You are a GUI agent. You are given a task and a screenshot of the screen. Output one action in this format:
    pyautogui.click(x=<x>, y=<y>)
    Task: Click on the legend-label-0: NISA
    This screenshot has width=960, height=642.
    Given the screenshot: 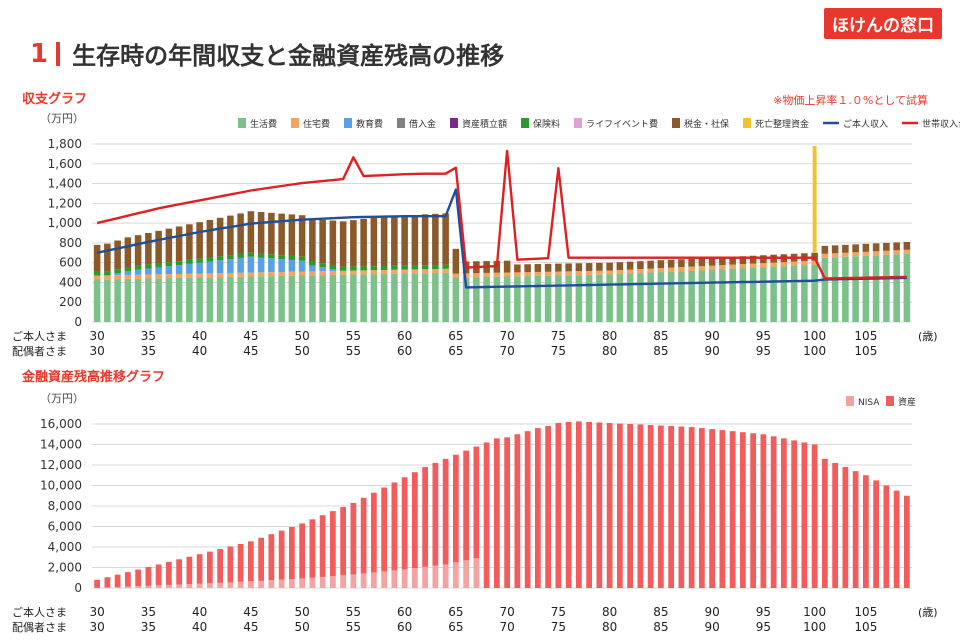 What is the action you would take?
    pyautogui.click(x=869, y=403)
    